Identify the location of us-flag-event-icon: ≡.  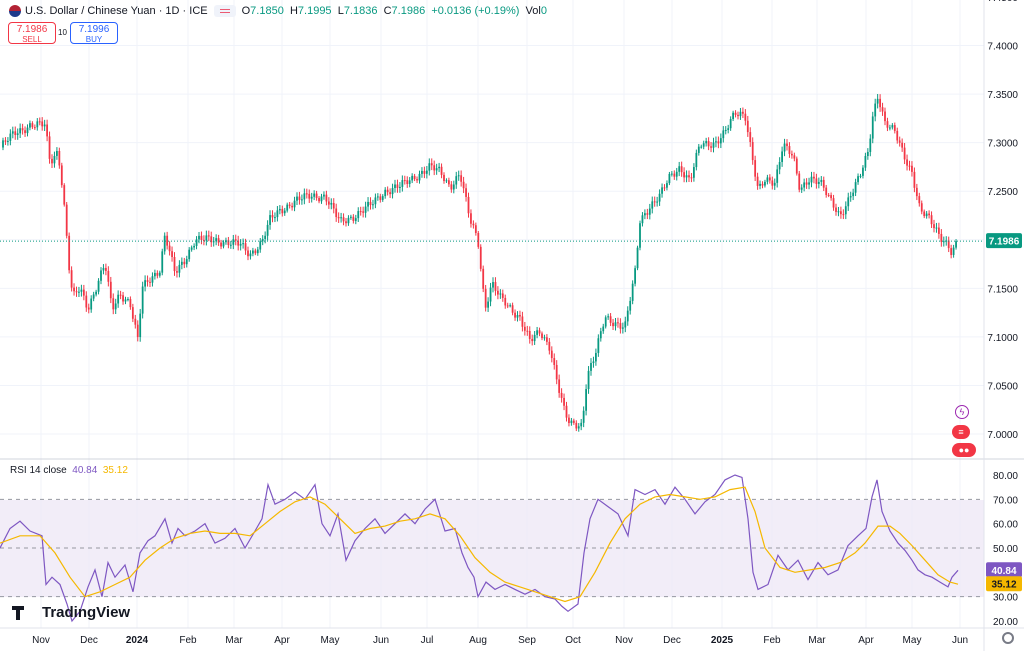
(961, 432).